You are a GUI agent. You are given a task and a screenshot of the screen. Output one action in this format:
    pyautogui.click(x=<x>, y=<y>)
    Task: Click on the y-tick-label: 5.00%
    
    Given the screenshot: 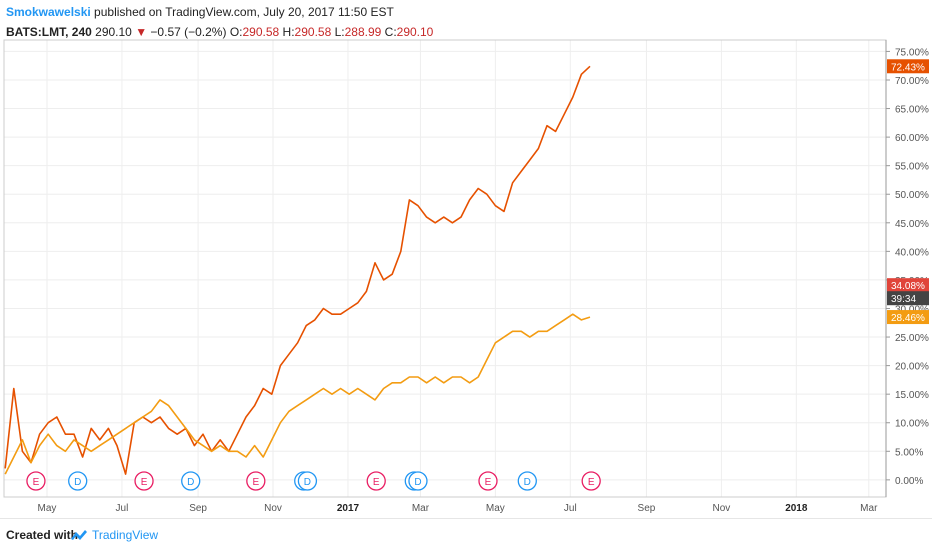 What is the action you would take?
    pyautogui.click(x=909, y=452)
    